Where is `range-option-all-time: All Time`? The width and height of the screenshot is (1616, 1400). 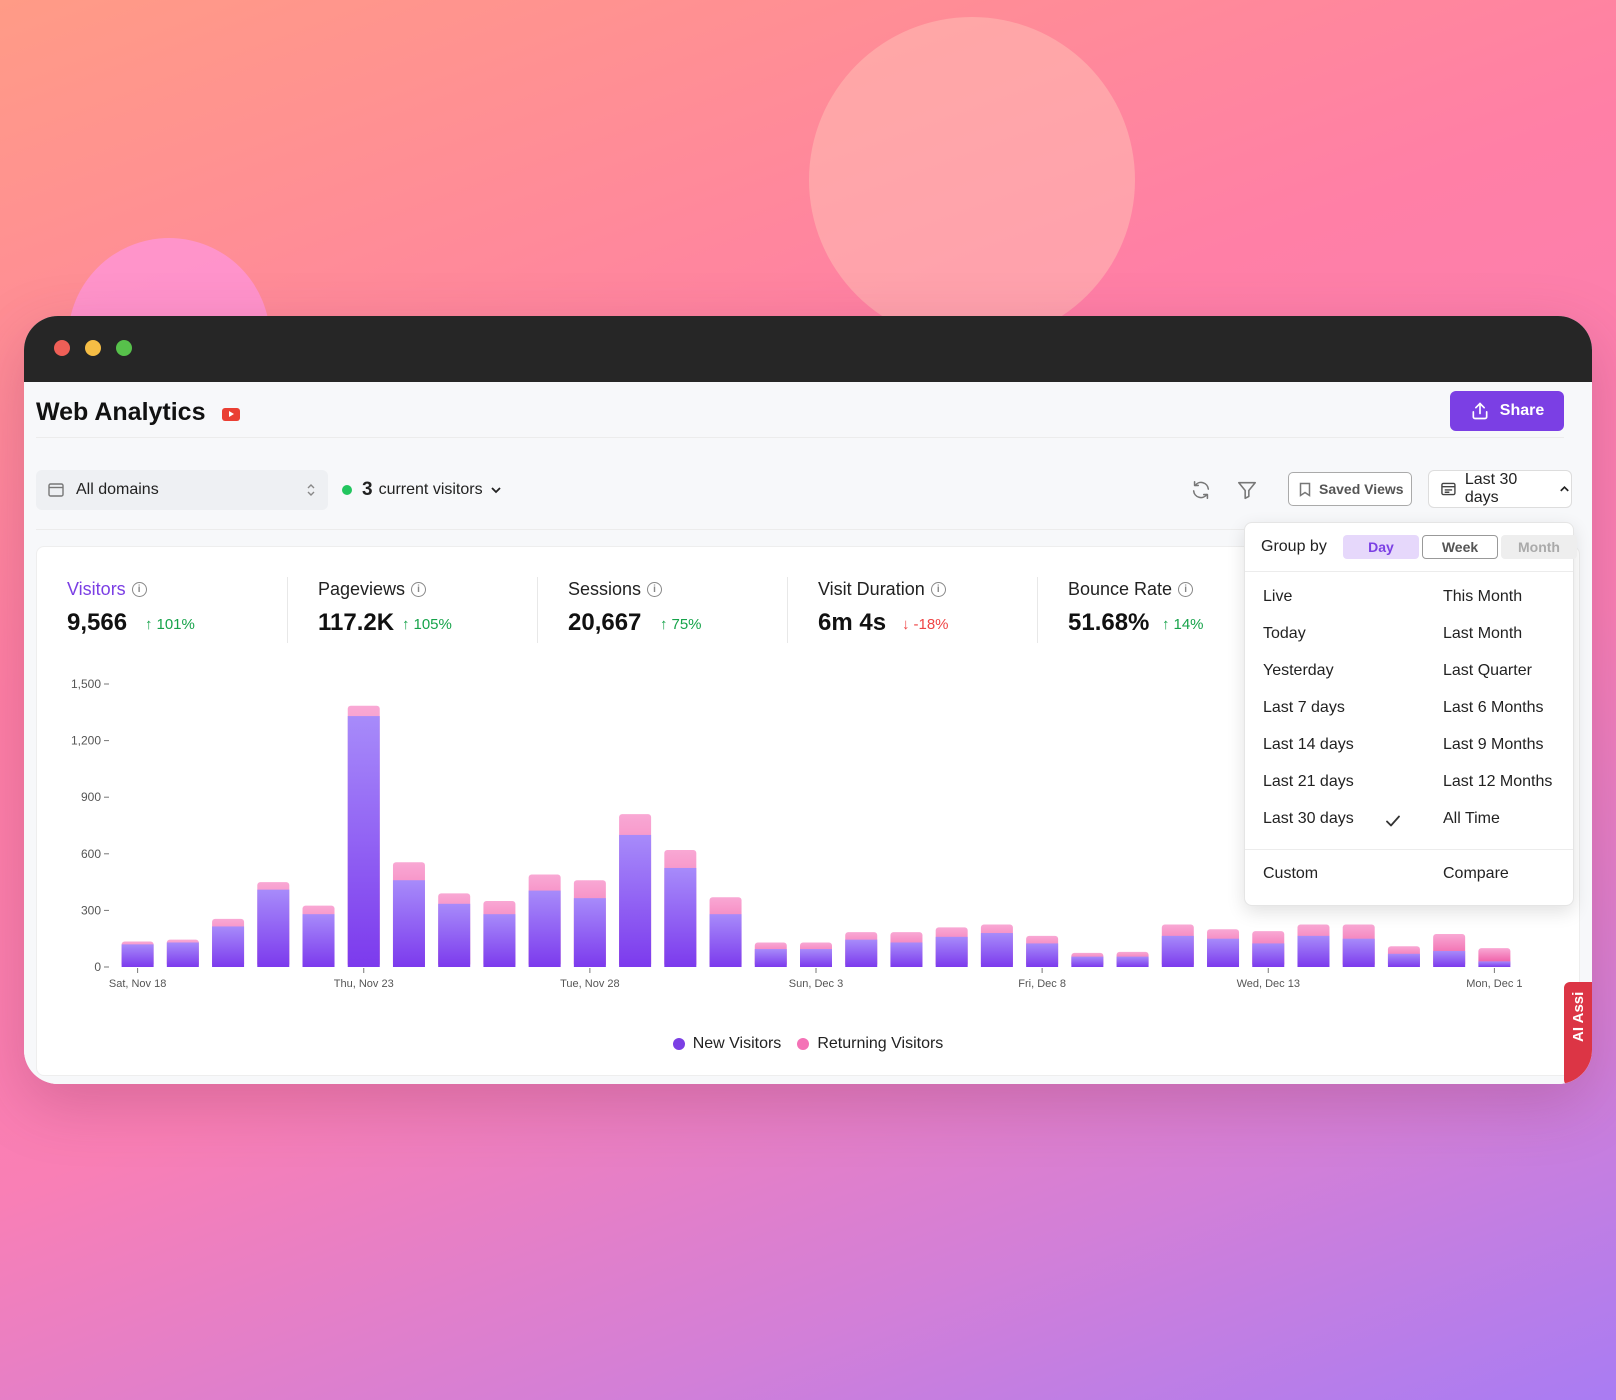
range-option-all-time: All Time is located at coordinates (1471, 818).